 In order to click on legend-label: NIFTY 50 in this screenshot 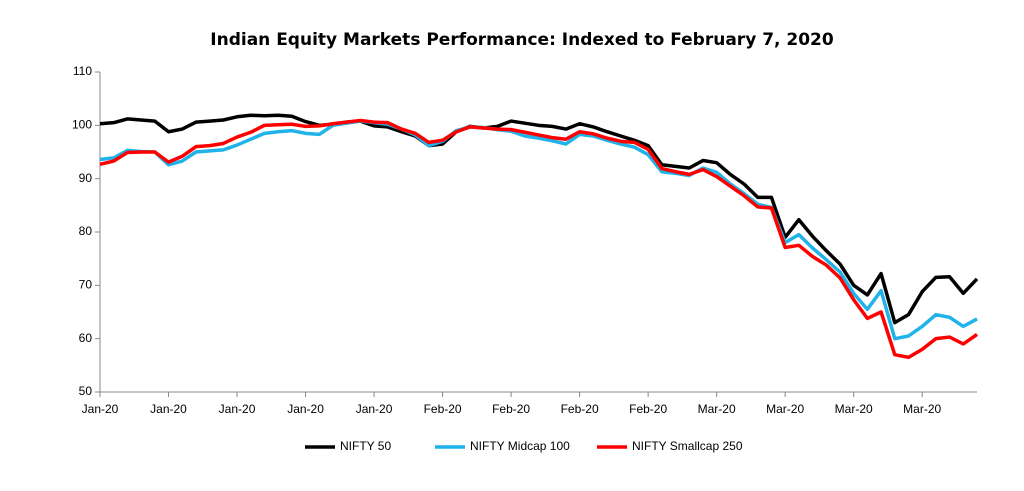, I will do `click(365, 446)`.